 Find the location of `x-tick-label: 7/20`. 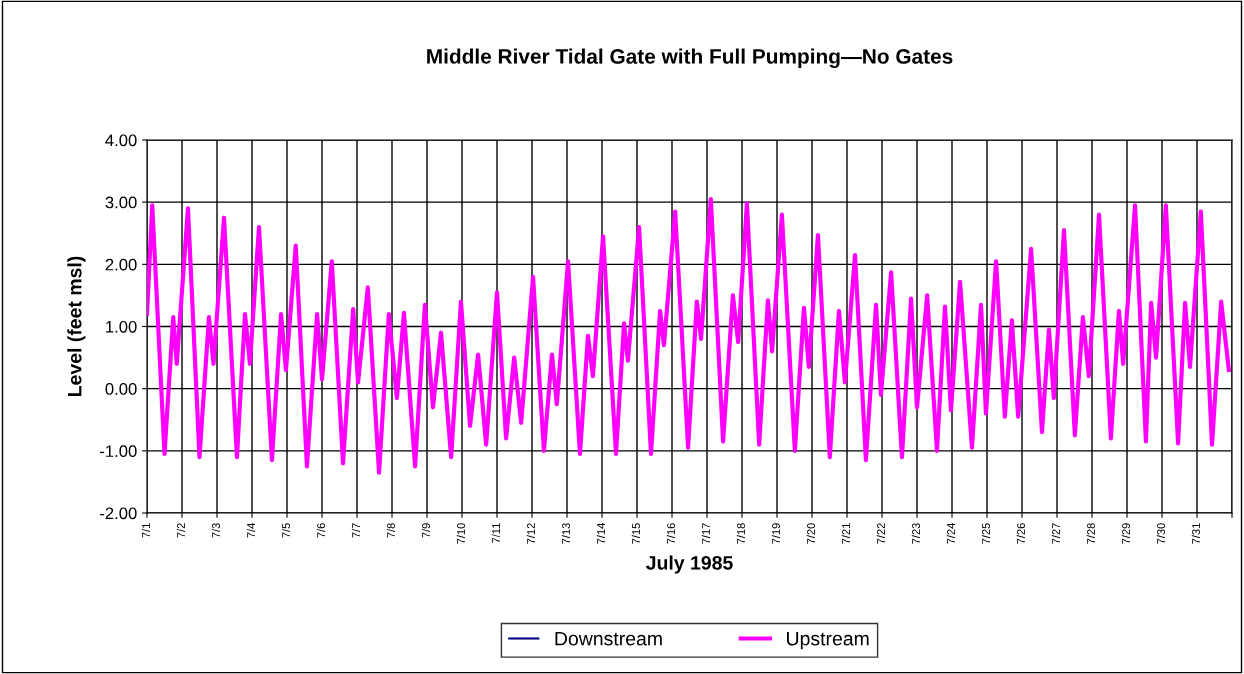

x-tick-label: 7/20 is located at coordinates (810, 533).